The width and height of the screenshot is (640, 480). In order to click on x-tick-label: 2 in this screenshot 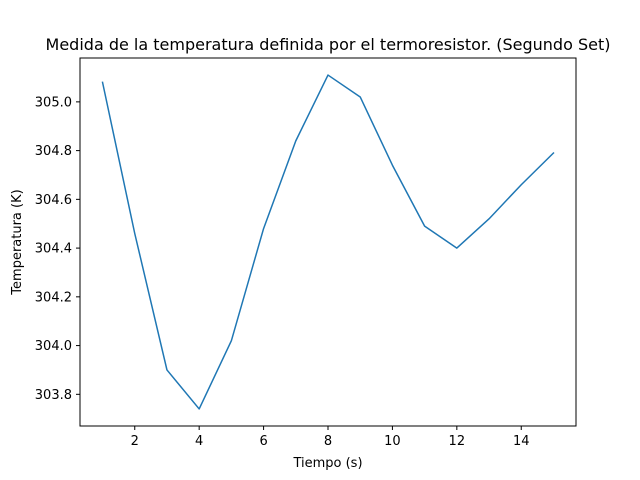, I will do `click(135, 441)`.